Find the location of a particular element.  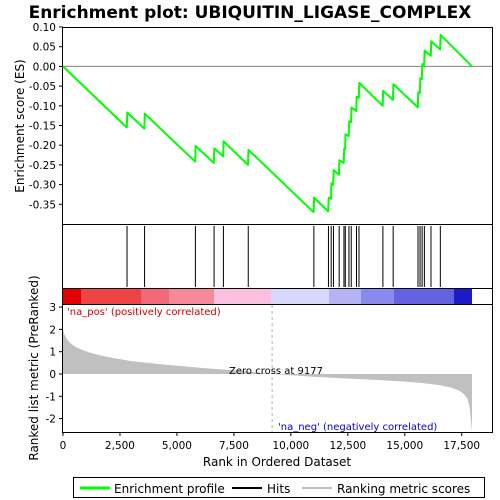

metric-y-axis-label: Ranked list metric (PreRanked) is located at coordinates (34, 367).